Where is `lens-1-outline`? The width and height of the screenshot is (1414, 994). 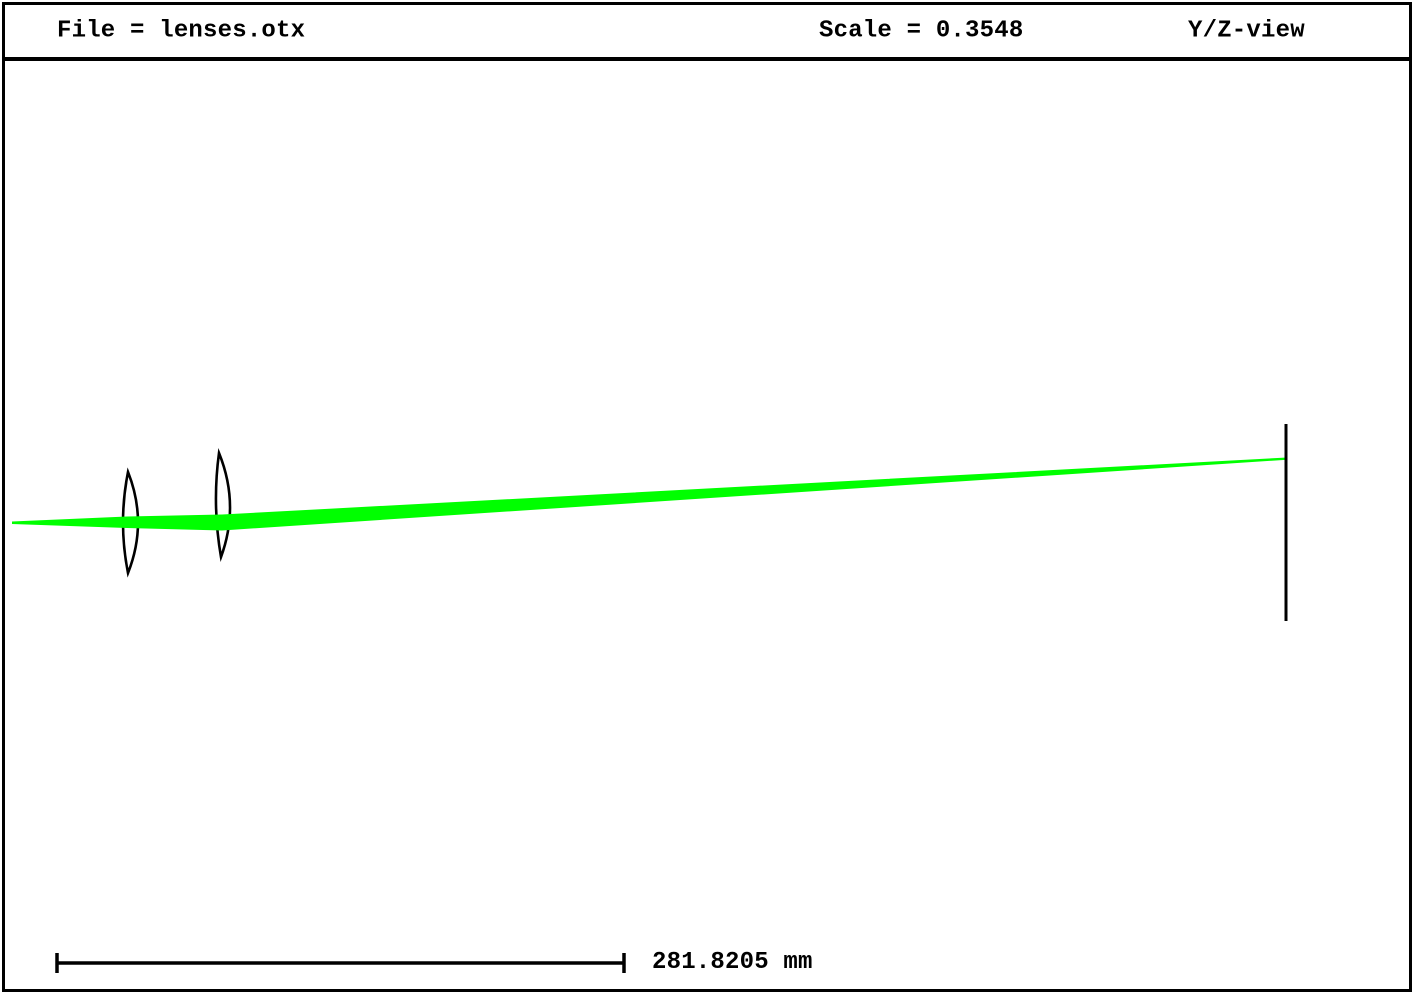
lens-1-outline is located at coordinates (130, 522).